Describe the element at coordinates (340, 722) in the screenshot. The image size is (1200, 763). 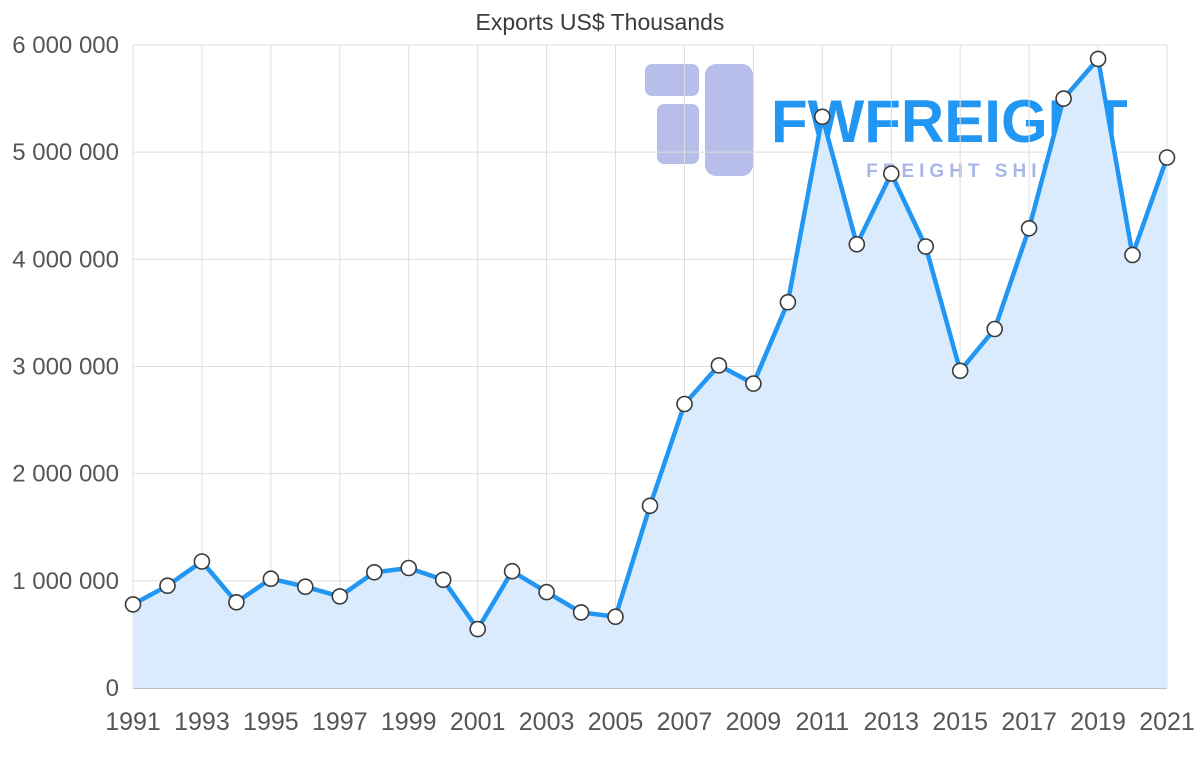
I see `x-axis-tick-label: 1997` at that location.